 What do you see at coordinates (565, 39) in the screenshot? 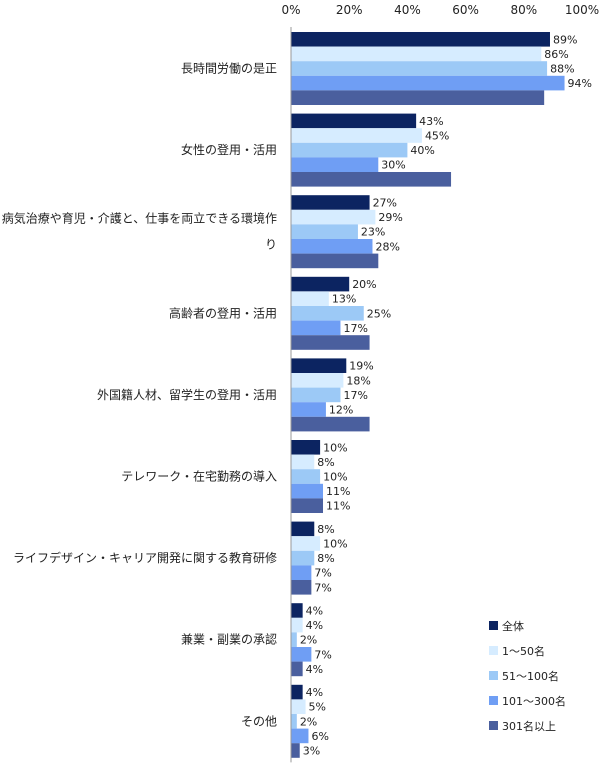
I see `data-label: 89%` at bounding box center [565, 39].